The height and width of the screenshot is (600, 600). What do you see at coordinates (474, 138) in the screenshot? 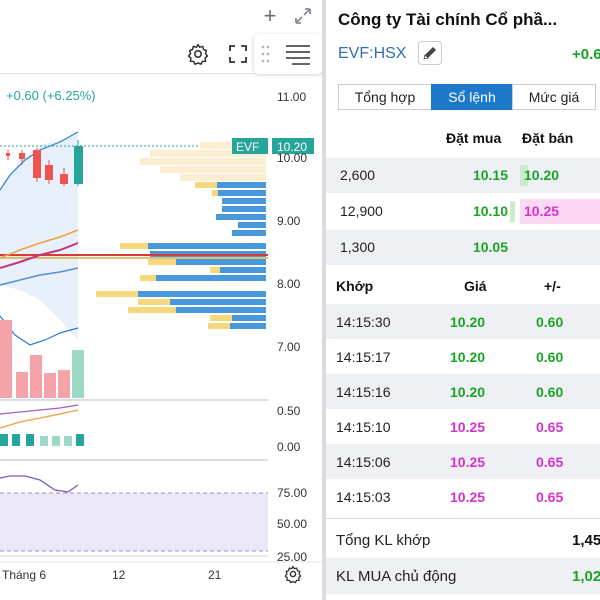
I see `bid-header: Đặt mua` at bounding box center [474, 138].